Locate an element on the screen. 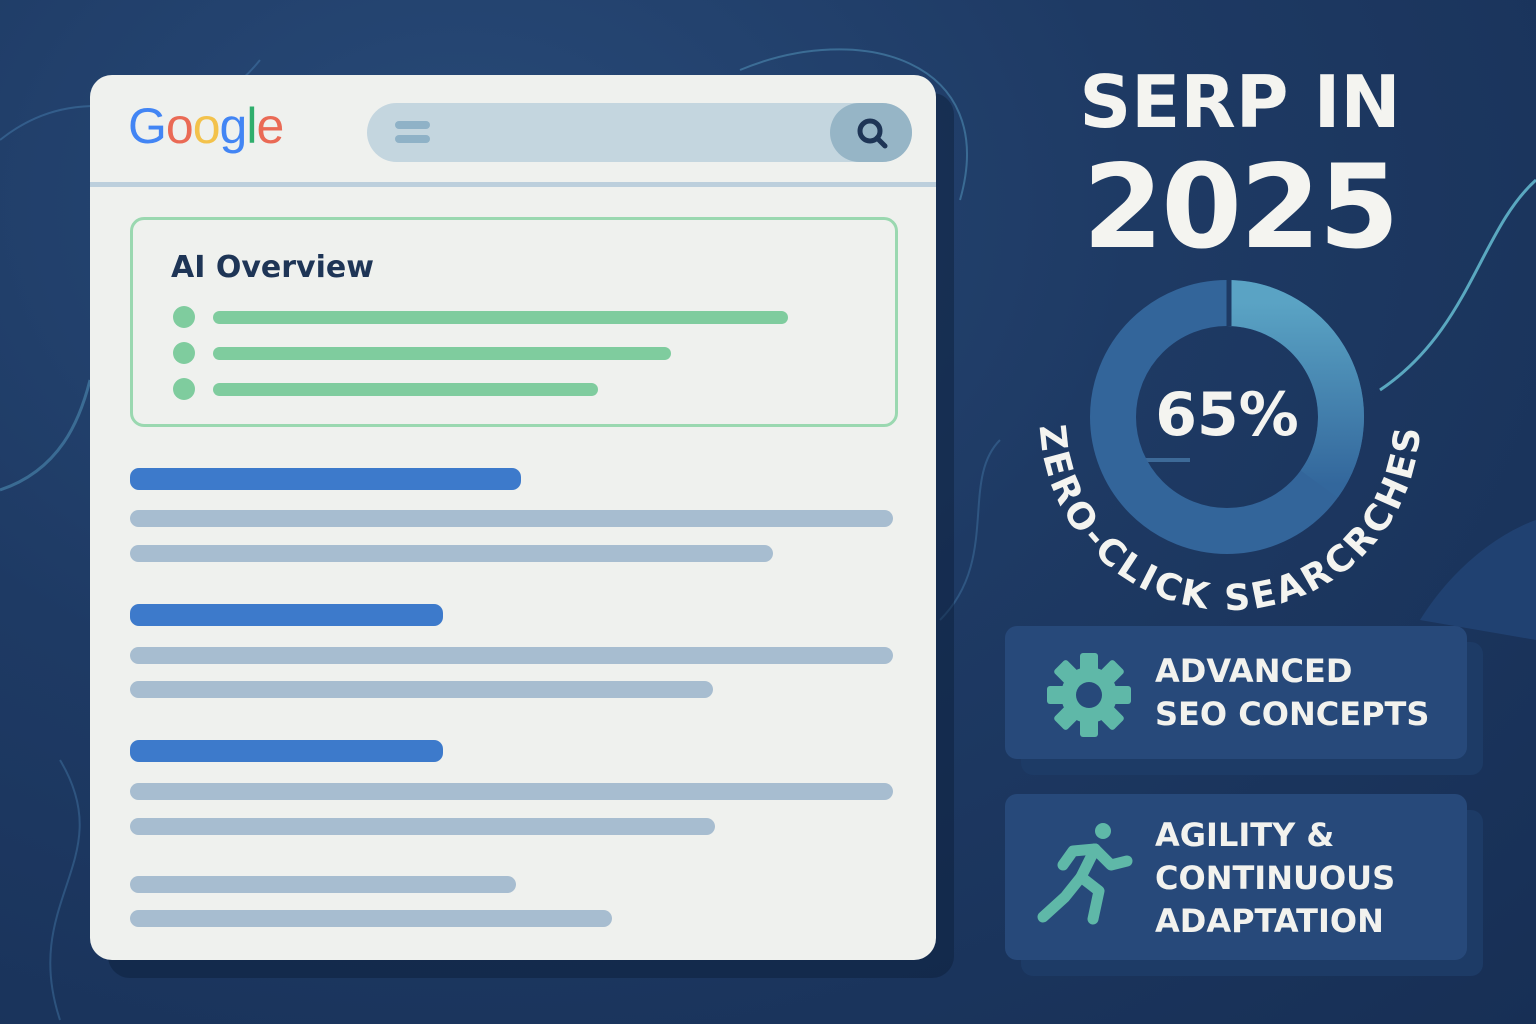  headline-line2: 2025 is located at coordinates (1241, 207).